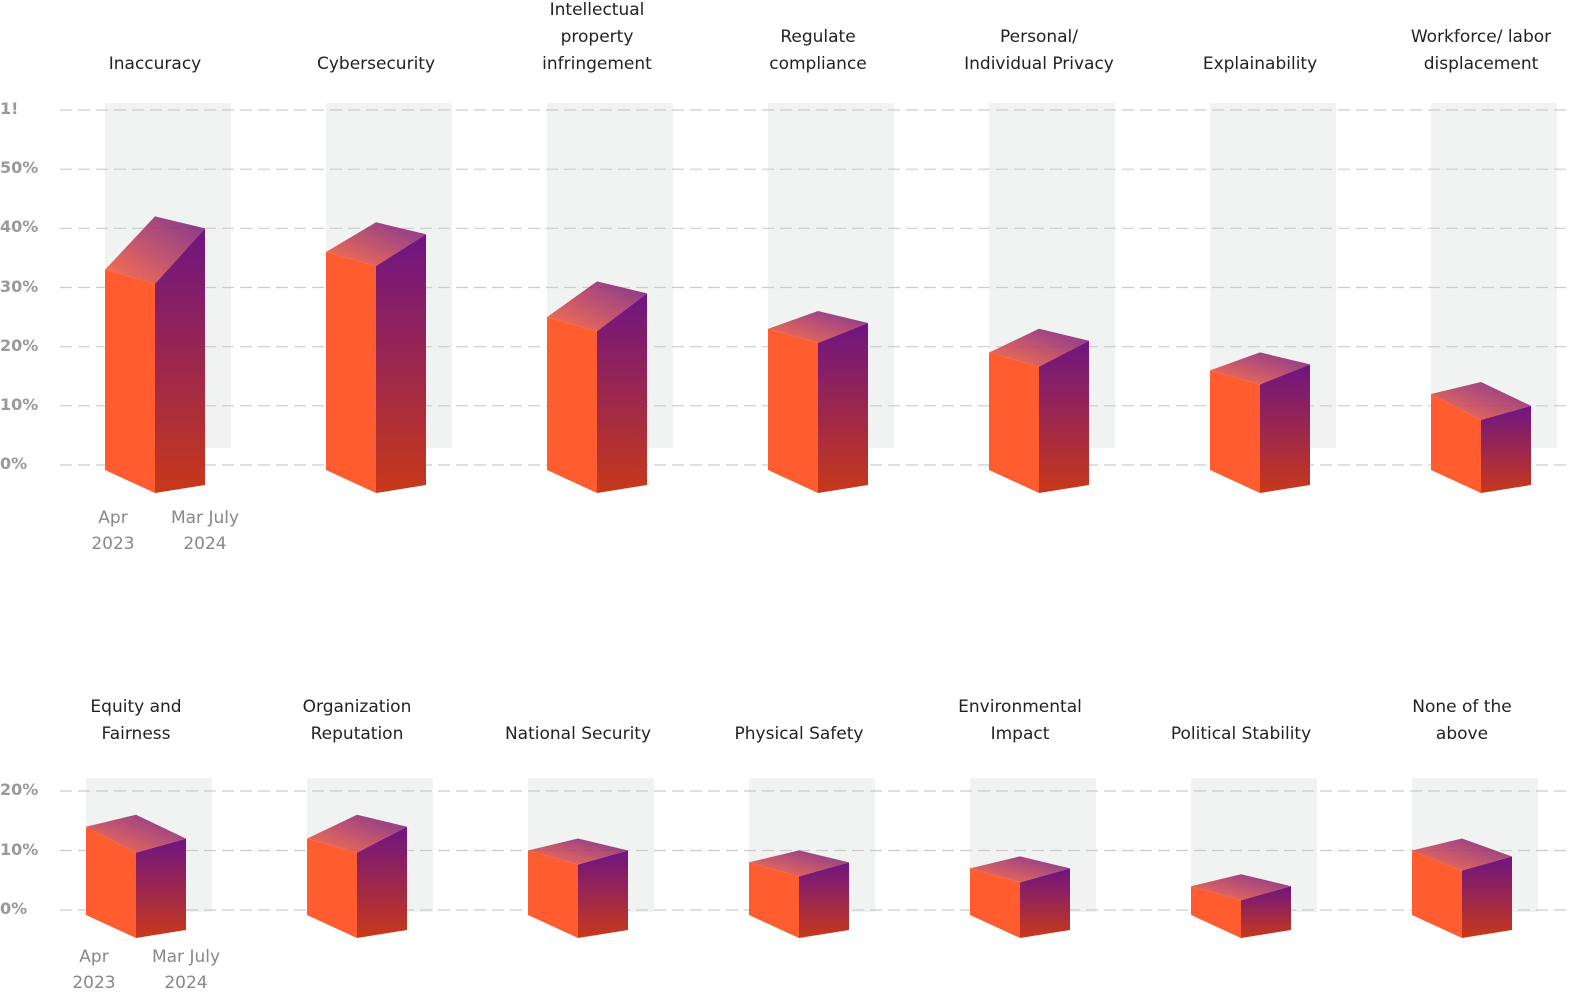  What do you see at coordinates (597, 37) in the screenshot?
I see `category-label: Intellectual property infringement` at bounding box center [597, 37].